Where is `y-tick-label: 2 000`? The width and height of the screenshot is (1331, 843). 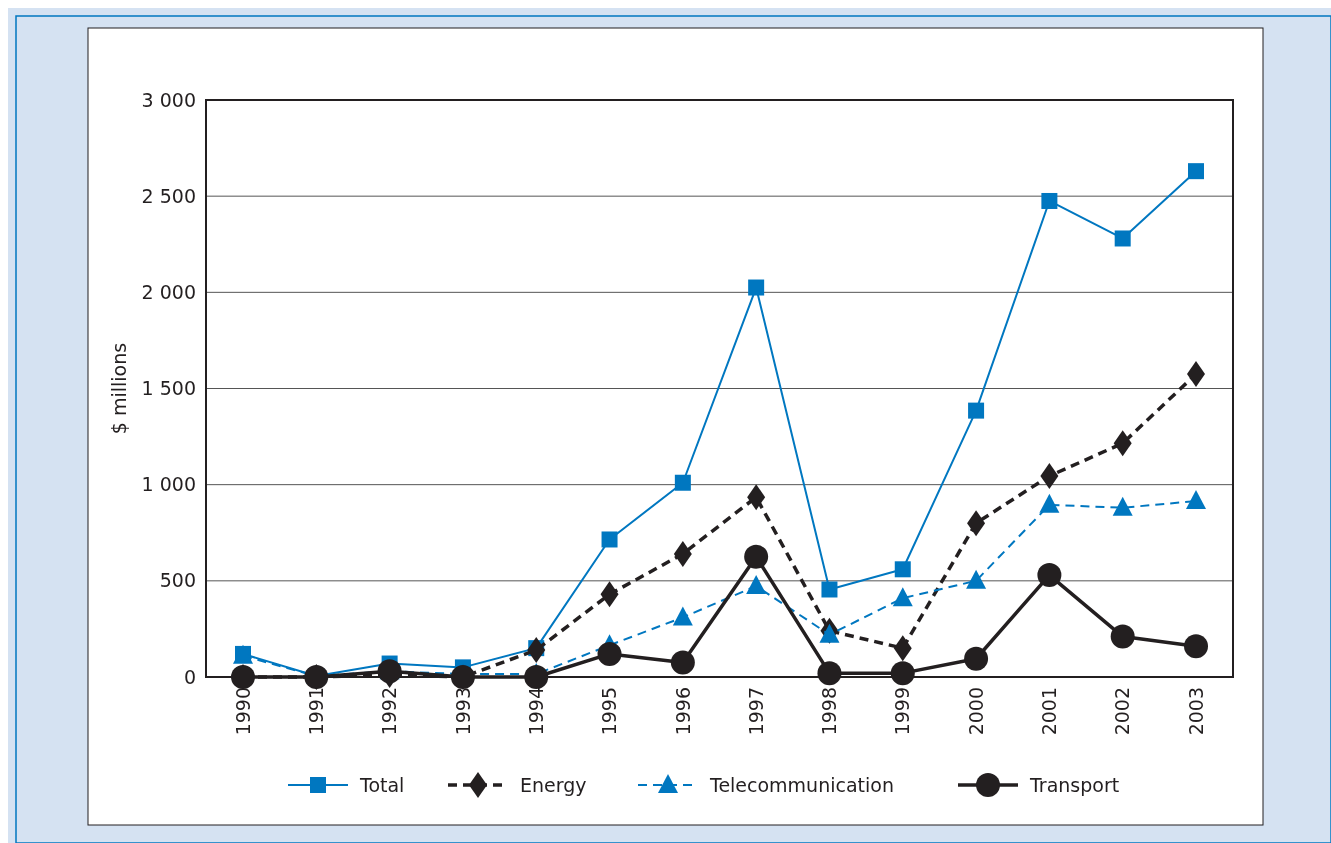
y-tick-label: 2 000 is located at coordinates (168, 291).